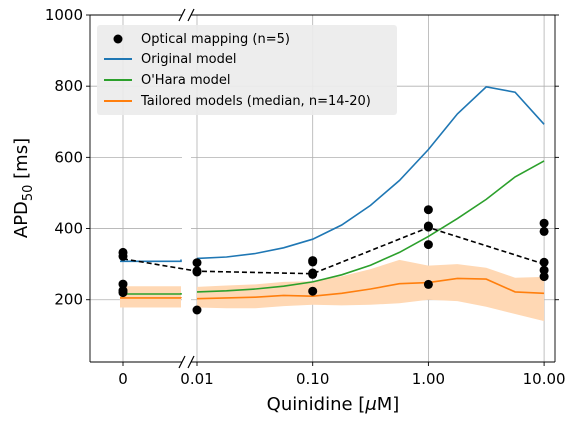  What do you see at coordinates (151, 261) in the screenshot?
I see `line-original-left` at bounding box center [151, 261].